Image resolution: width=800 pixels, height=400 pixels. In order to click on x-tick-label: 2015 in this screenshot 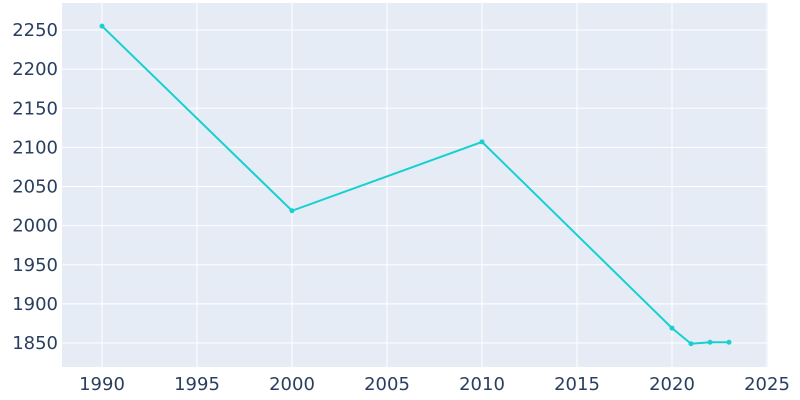, I will do `click(577, 384)`.